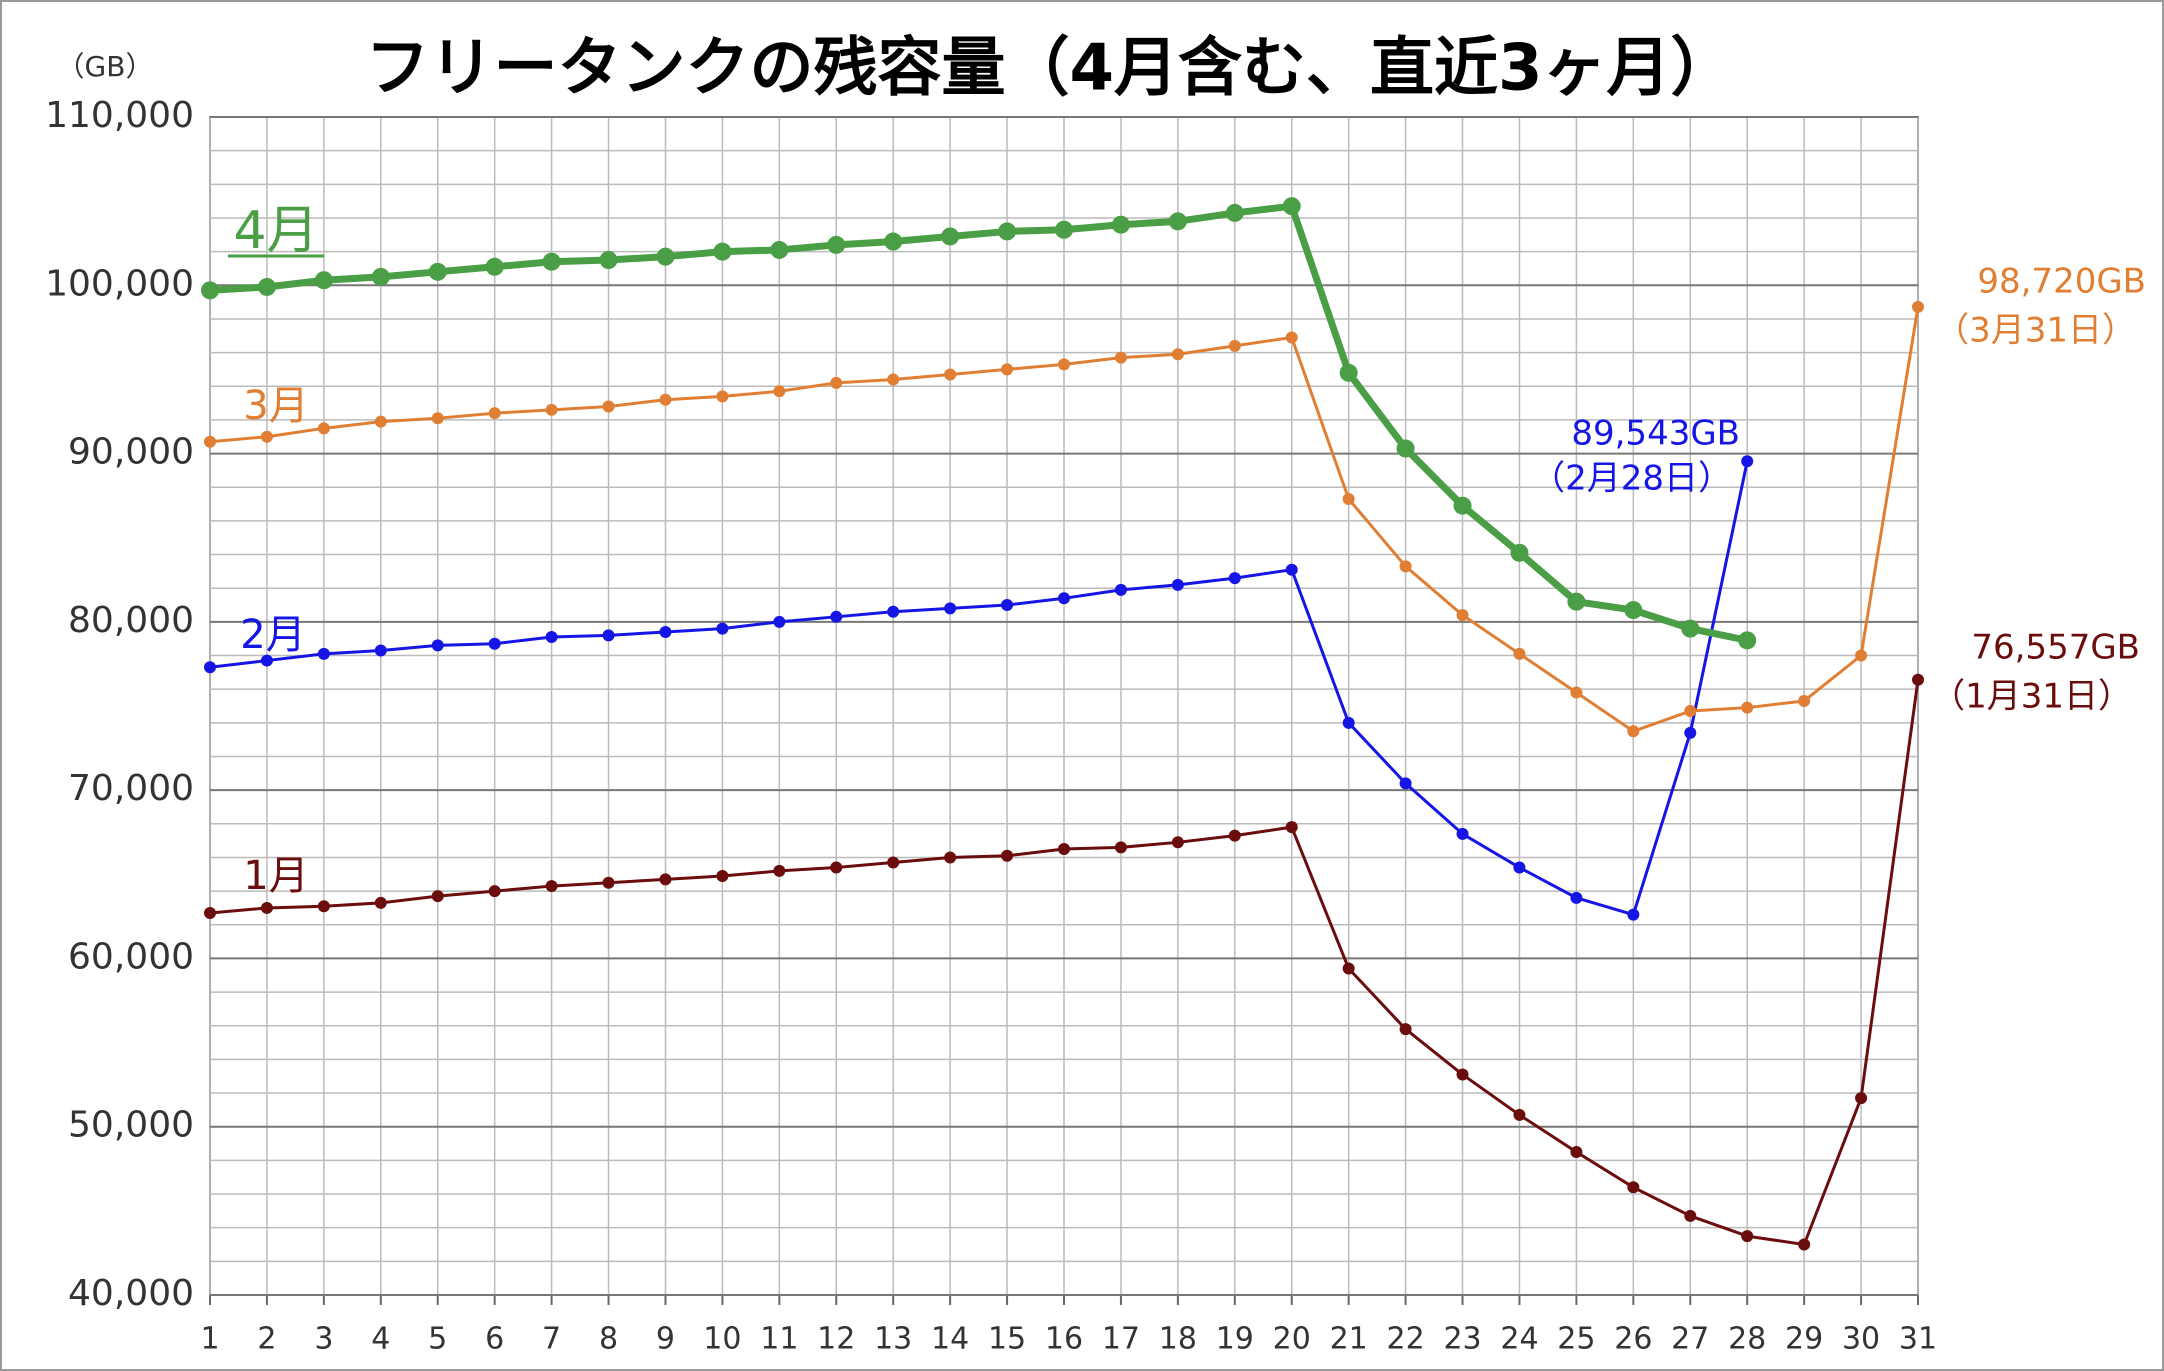 The image size is (2164, 1371). Describe the element at coordinates (1747, 1339) in the screenshot. I see `x-tick-label: 28` at that location.